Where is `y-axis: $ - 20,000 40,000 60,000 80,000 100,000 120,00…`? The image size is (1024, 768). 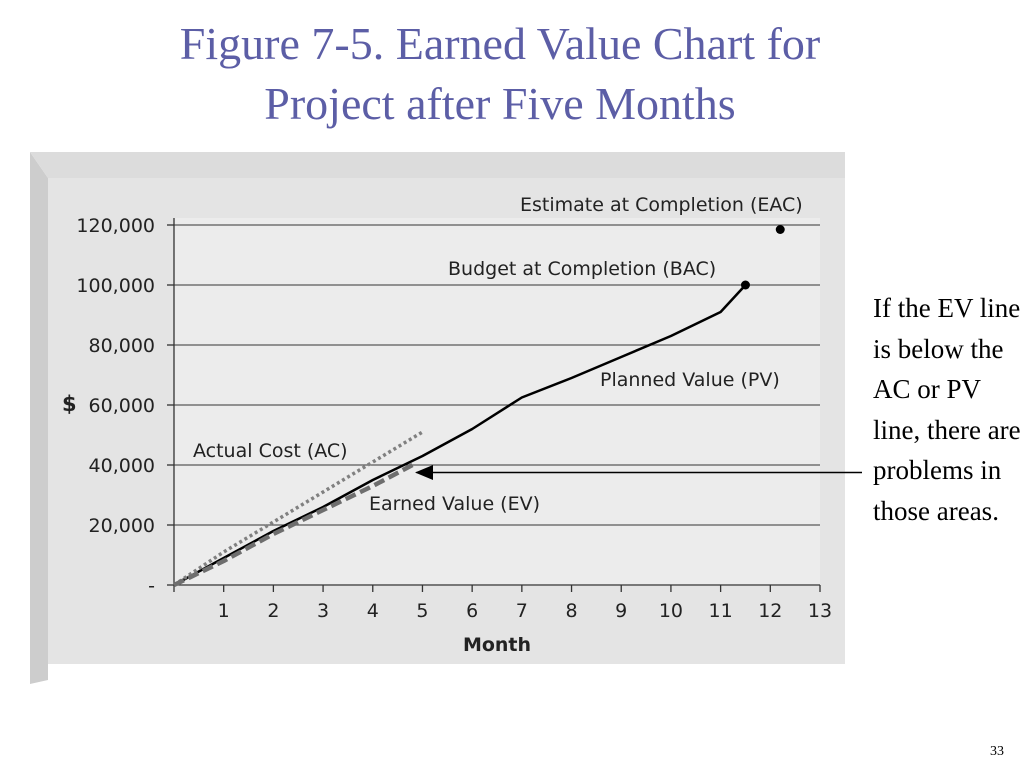 y-axis: $ - 20,000 40,000 60,000 80,000 100,000 120,00… is located at coordinates (118, 406).